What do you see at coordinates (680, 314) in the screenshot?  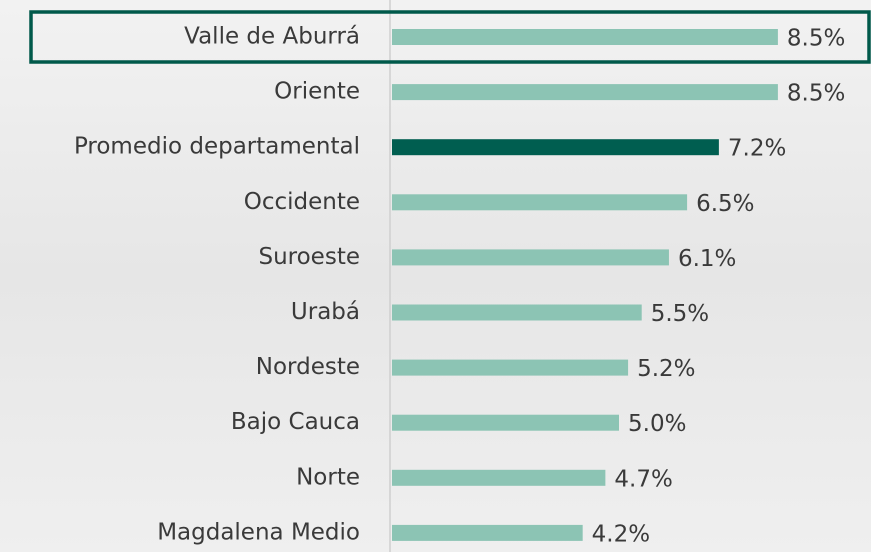 I see `value-label: 5.5%` at bounding box center [680, 314].